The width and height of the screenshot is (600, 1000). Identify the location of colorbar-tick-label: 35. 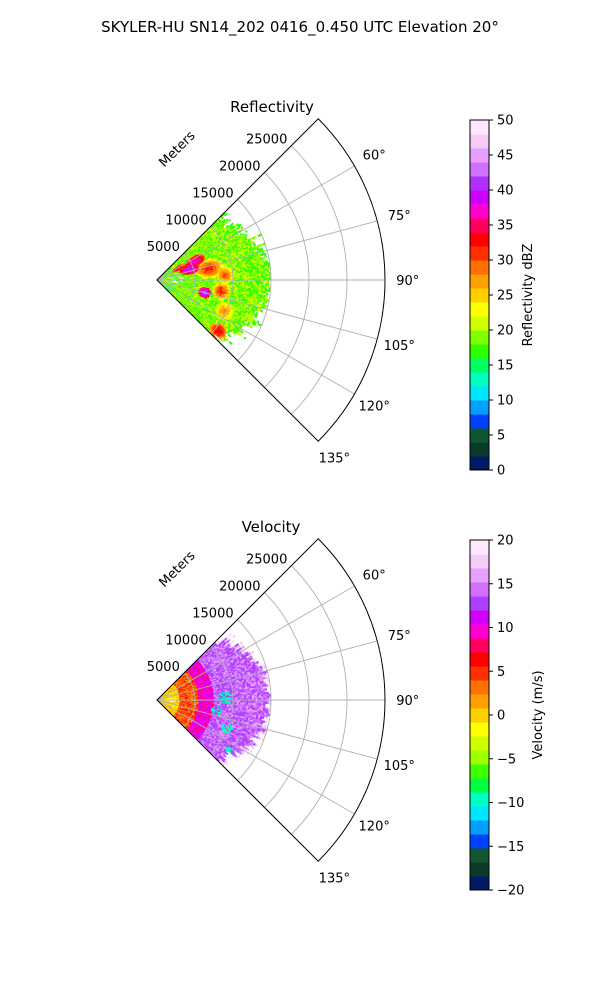
(505, 226).